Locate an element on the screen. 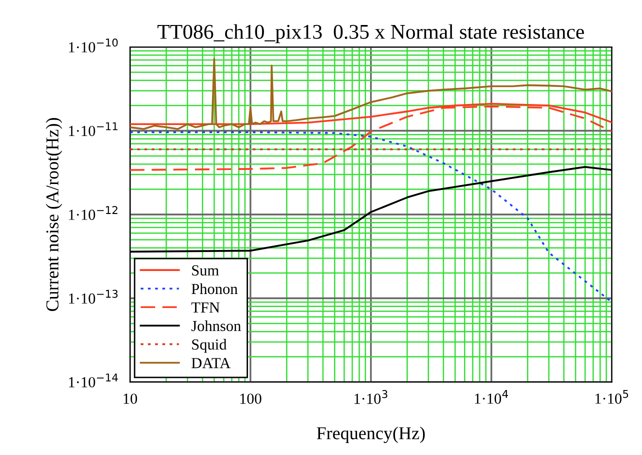 The width and height of the screenshot is (642, 455). y-tick-label: 1·10$^{−10}$ is located at coordinates (93, 45).